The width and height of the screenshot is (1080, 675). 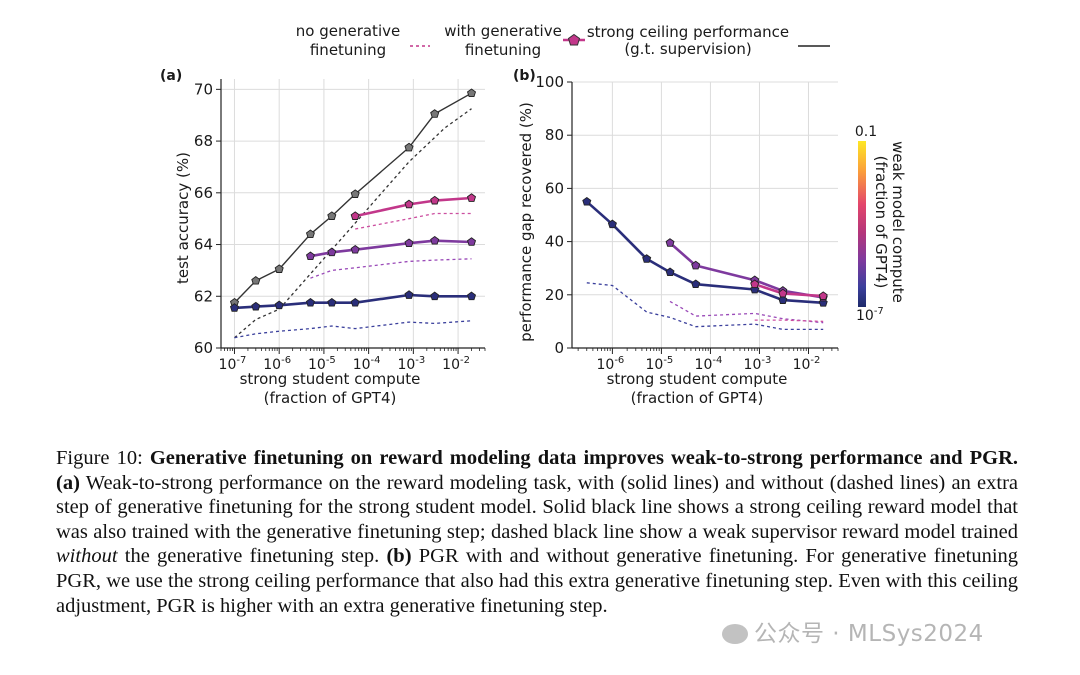 I want to click on y-tick-label: 68, so click(x=203, y=141).